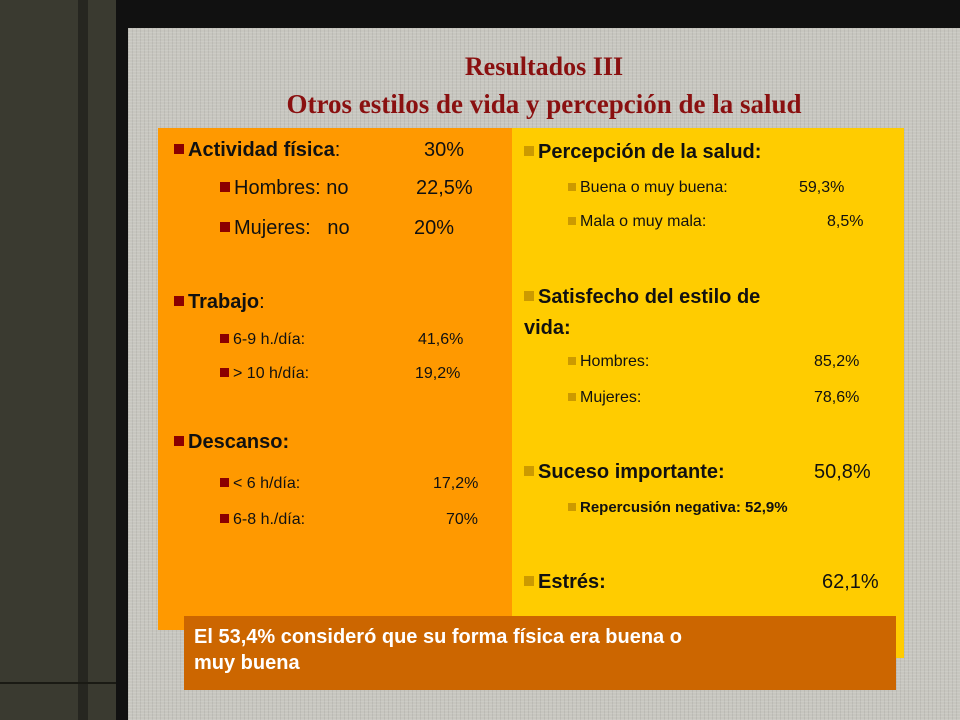 The image size is (960, 720). Describe the element at coordinates (267, 483) in the screenshot. I see `item-label: < 6 h/día:` at that location.